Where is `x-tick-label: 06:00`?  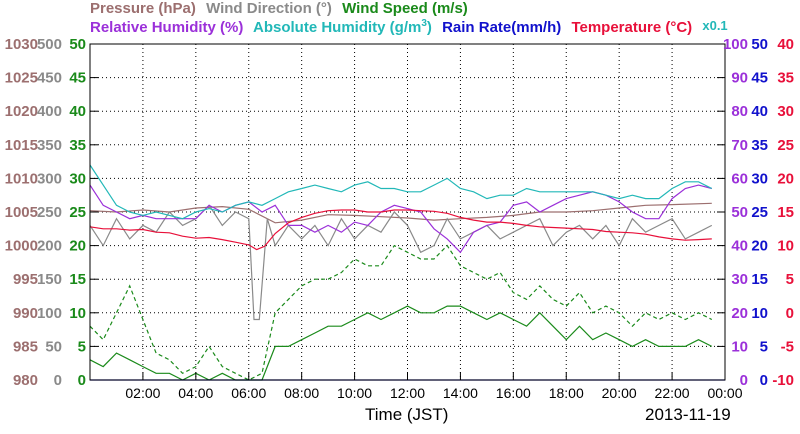 x-tick-label: 06:00 is located at coordinates (248, 393).